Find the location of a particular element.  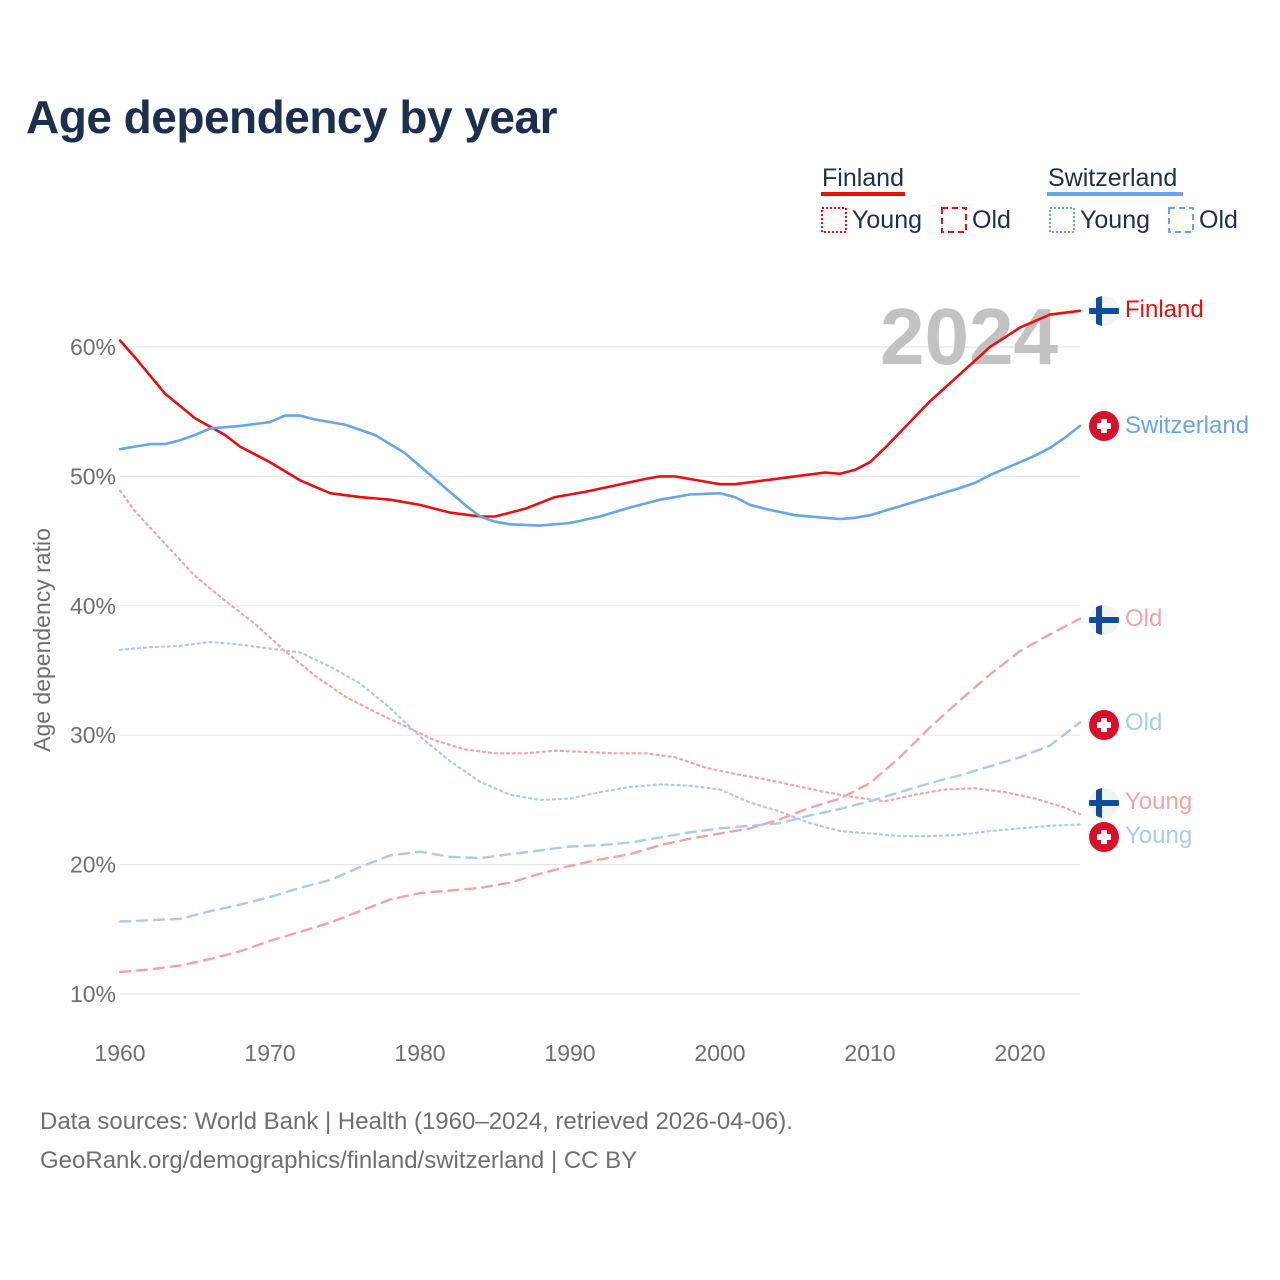

series-line-switzerland-young is located at coordinates (600, 739).